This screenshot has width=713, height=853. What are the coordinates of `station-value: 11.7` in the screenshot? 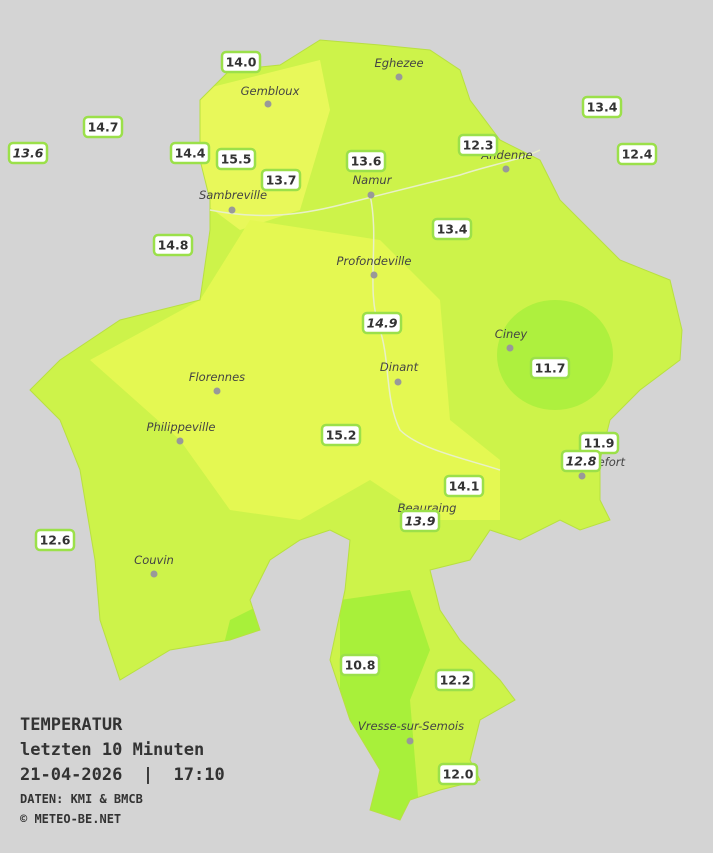 It's located at (550, 368).